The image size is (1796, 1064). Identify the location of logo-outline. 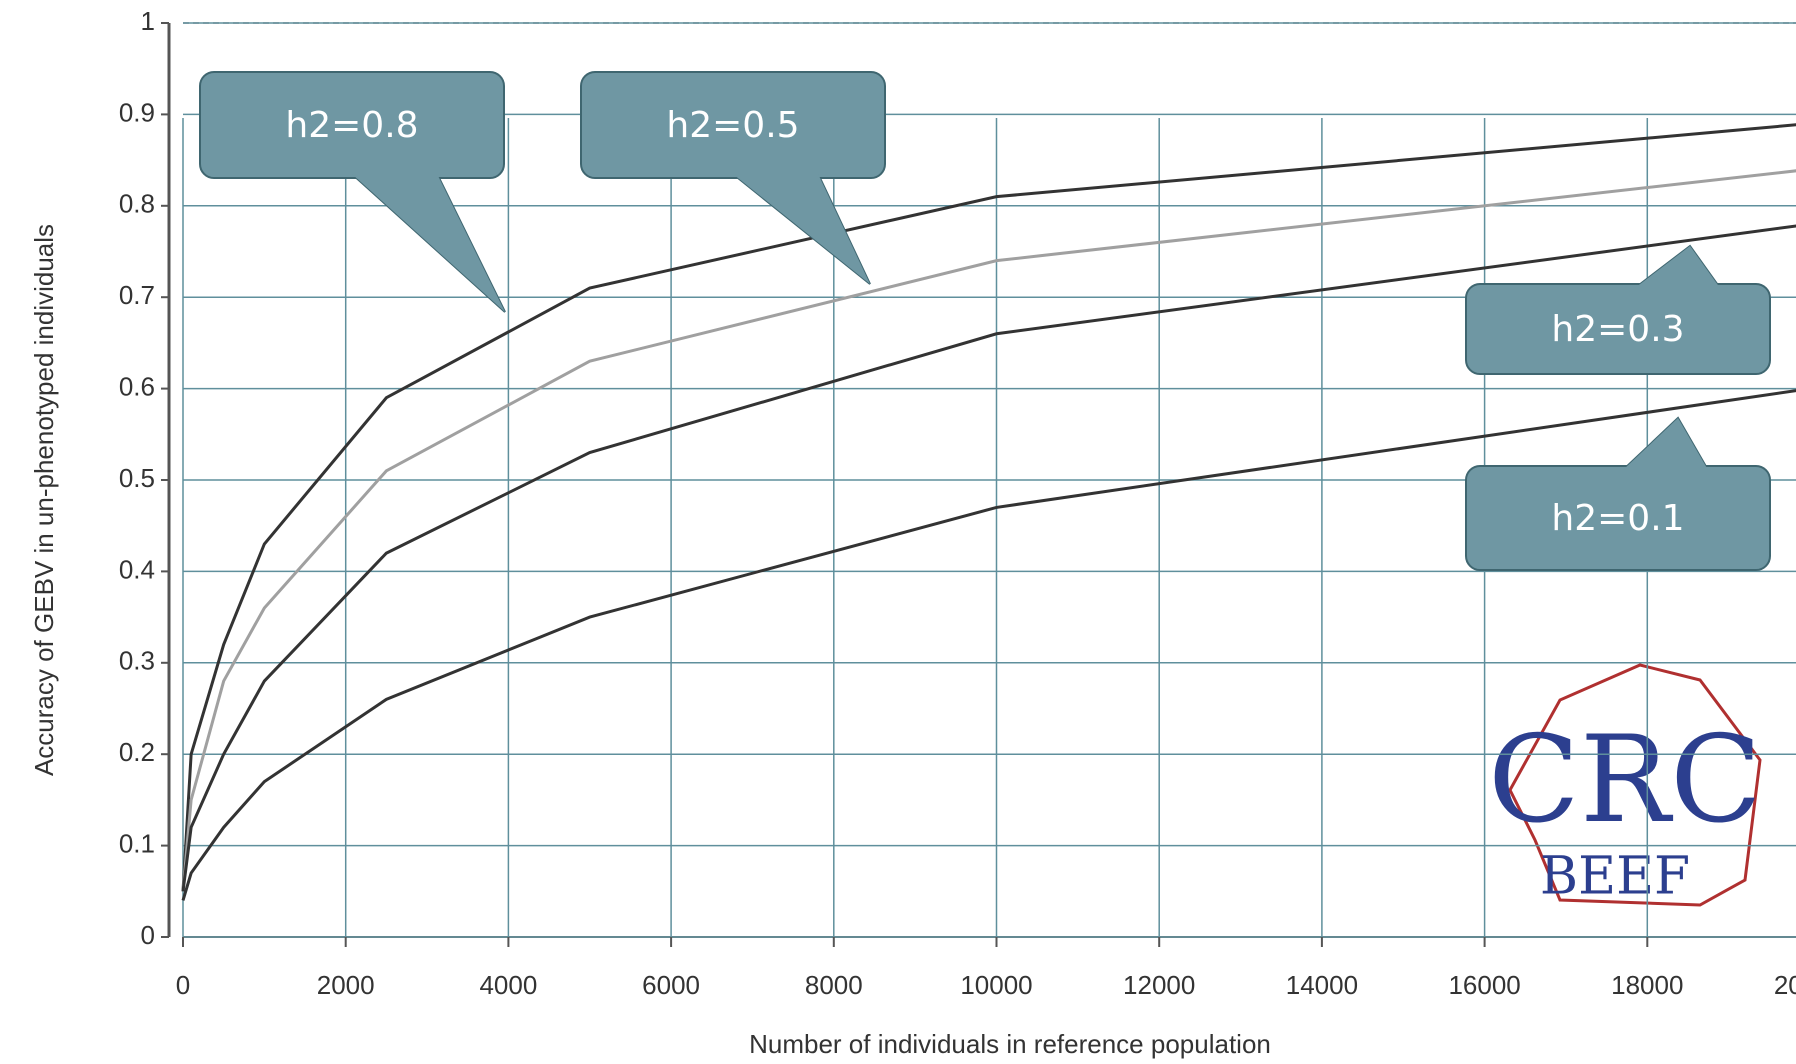
(1635, 785).